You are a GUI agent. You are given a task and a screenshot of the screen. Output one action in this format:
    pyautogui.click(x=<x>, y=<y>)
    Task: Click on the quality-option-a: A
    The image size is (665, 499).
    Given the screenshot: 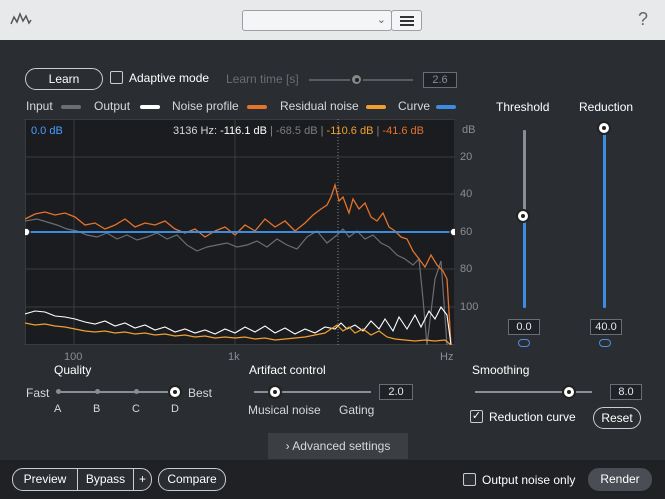 What is the action you would take?
    pyautogui.click(x=58, y=409)
    